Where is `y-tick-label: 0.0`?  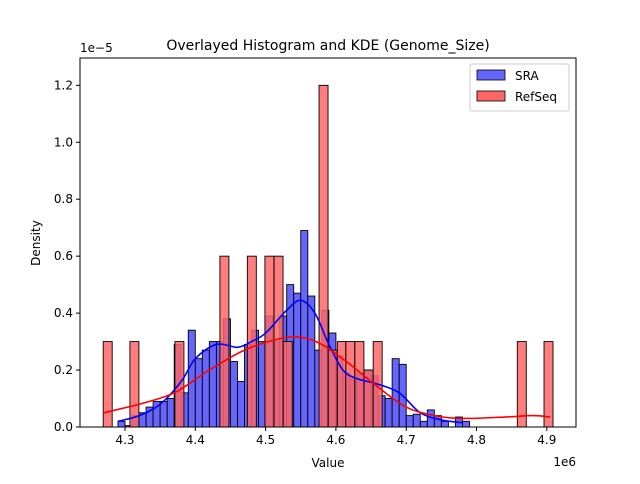 y-tick-label: 0.0 is located at coordinates (63, 427).